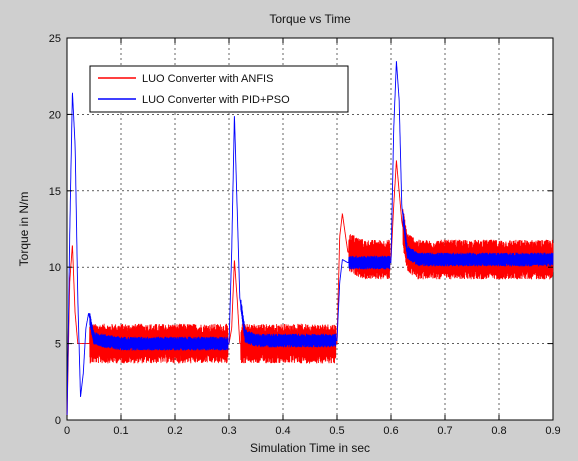 Image resolution: width=578 pixels, height=461 pixels. What do you see at coordinates (498, 431) in the screenshot?
I see `x-tick-label: 0.8` at bounding box center [498, 431].